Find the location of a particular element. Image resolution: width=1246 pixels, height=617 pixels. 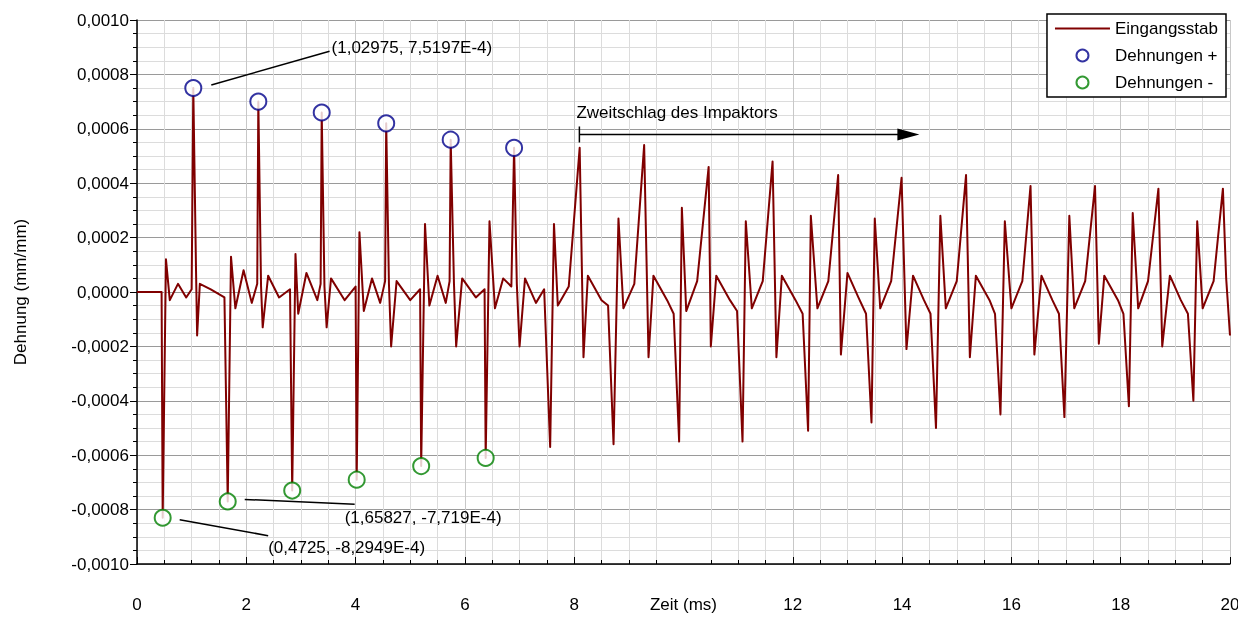

annotation: (1,02975, 7,5197E-4) is located at coordinates (412, 47).